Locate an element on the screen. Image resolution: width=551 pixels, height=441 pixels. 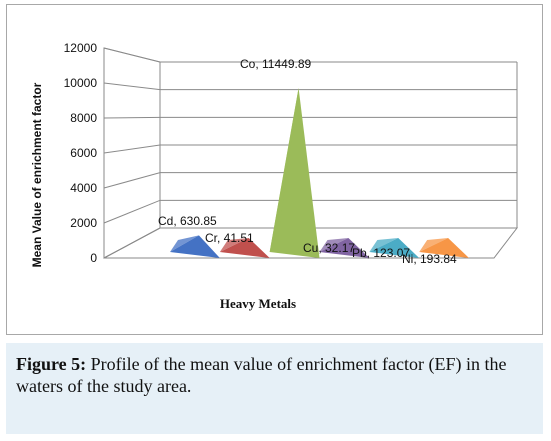
area-segment-cd is located at coordinates (195, 246).